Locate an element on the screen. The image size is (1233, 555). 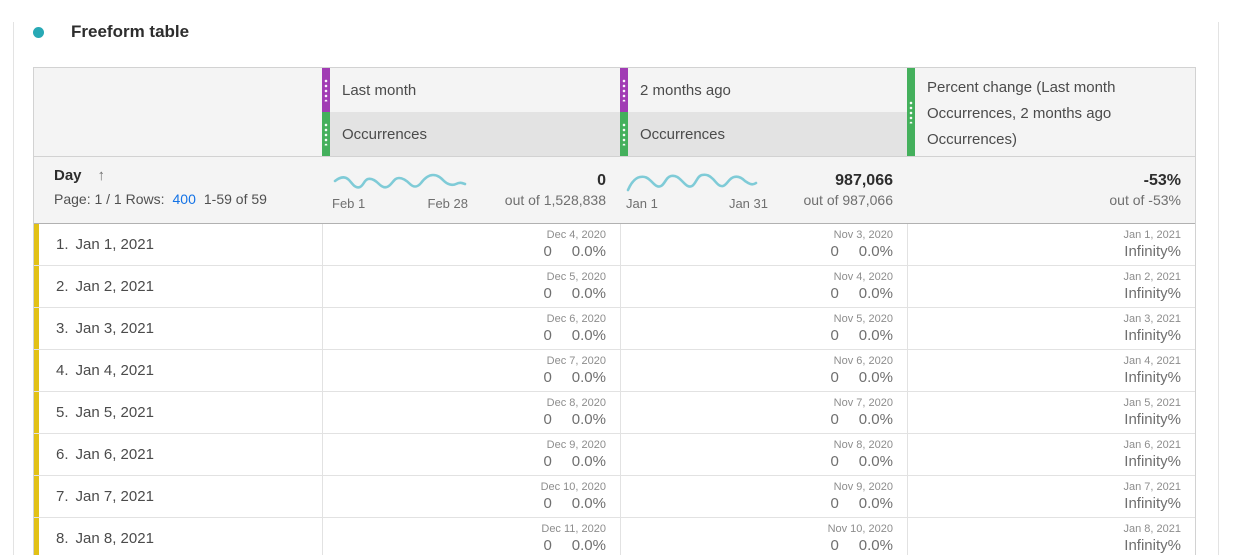
row-label-cell: 6. Jan 6, 2021 is located at coordinates (178, 454).